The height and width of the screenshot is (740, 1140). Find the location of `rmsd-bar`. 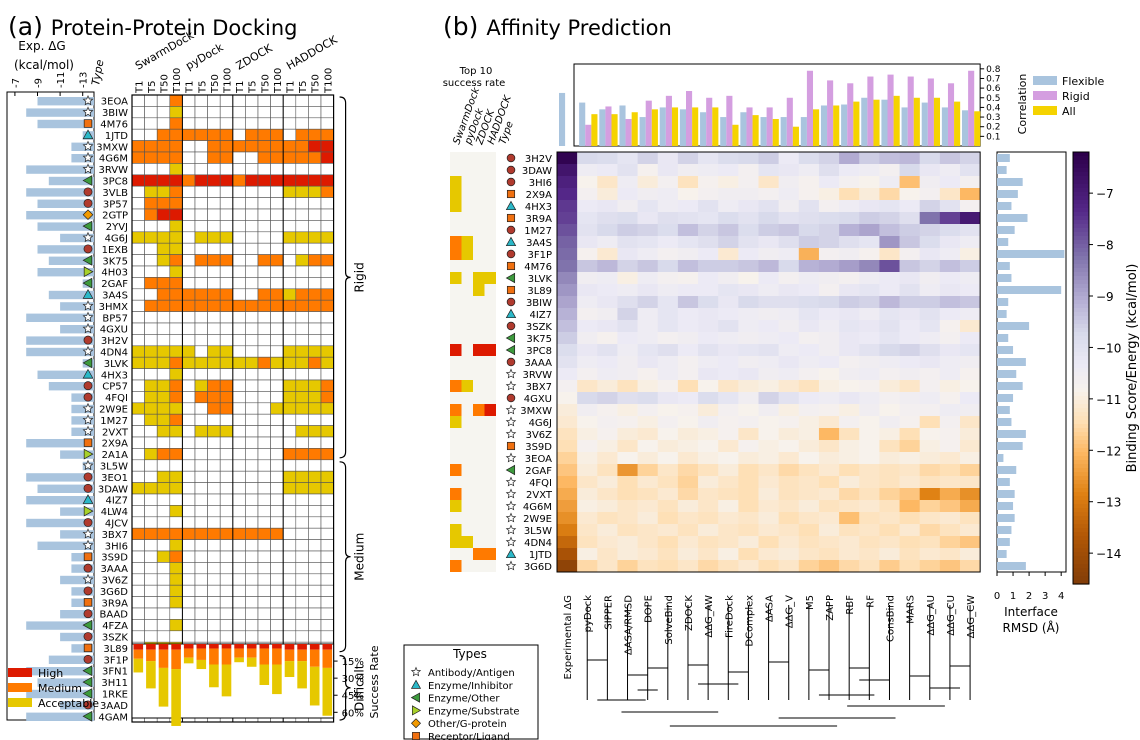

rmsd-bar is located at coordinates (1005, 398).